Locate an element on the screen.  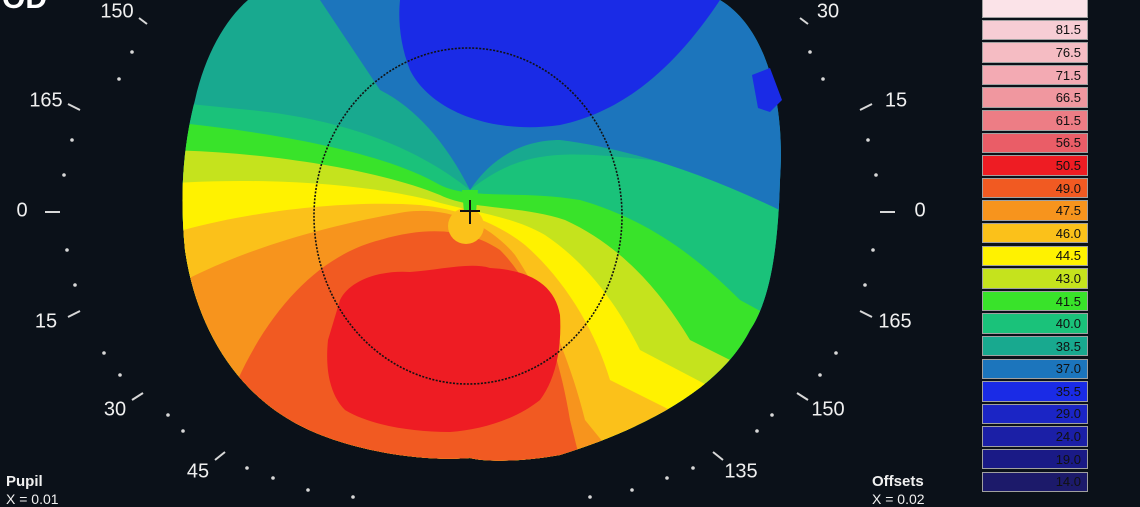
legend-swatch: 14.0 is located at coordinates (1035, 482).